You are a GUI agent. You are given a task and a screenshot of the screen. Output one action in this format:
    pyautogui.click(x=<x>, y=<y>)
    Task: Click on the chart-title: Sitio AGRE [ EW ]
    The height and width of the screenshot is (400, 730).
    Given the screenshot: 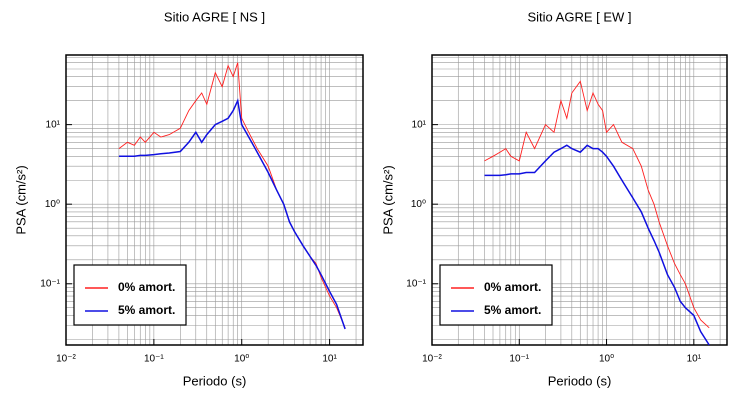 What is the action you would take?
    pyautogui.click(x=579, y=16)
    